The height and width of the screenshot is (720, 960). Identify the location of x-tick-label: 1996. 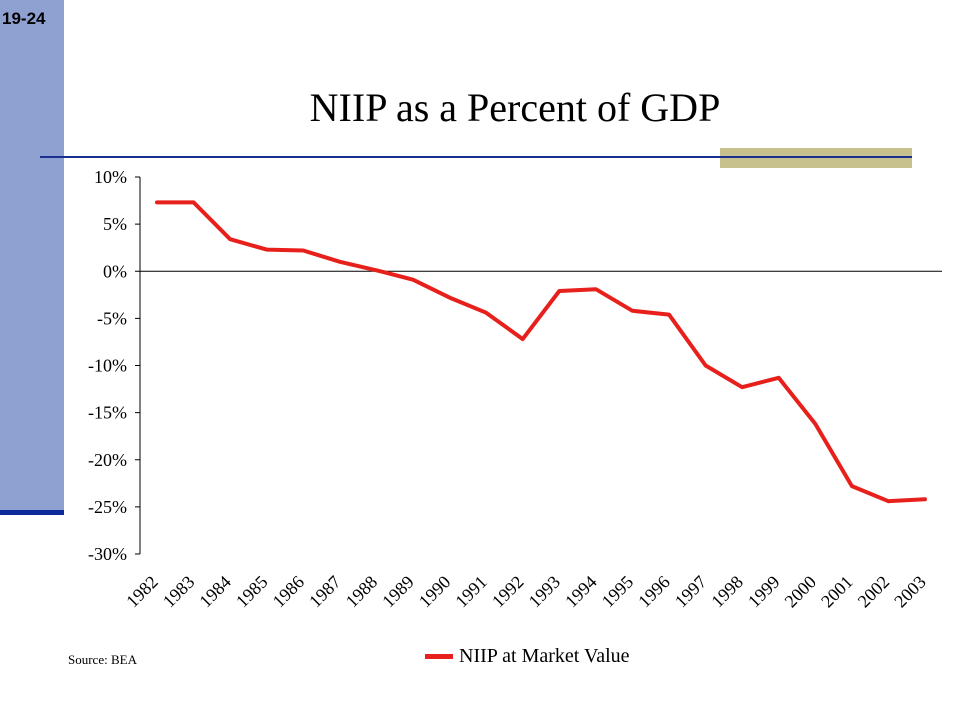
(654, 592).